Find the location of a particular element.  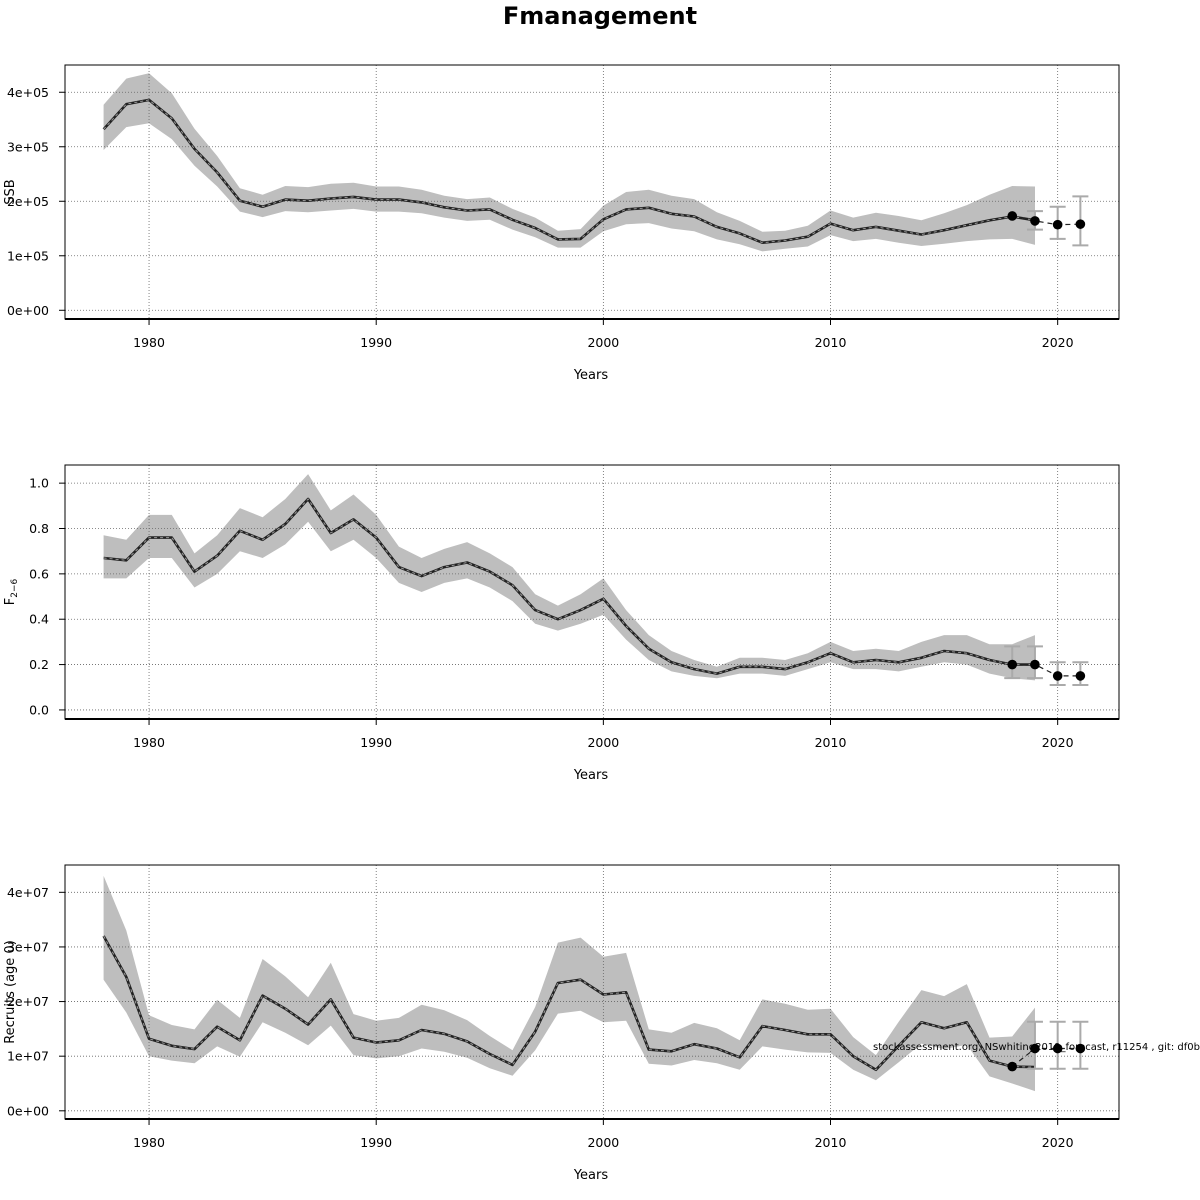

rec-x-axis-label: Years is located at coordinates (591, 1175).